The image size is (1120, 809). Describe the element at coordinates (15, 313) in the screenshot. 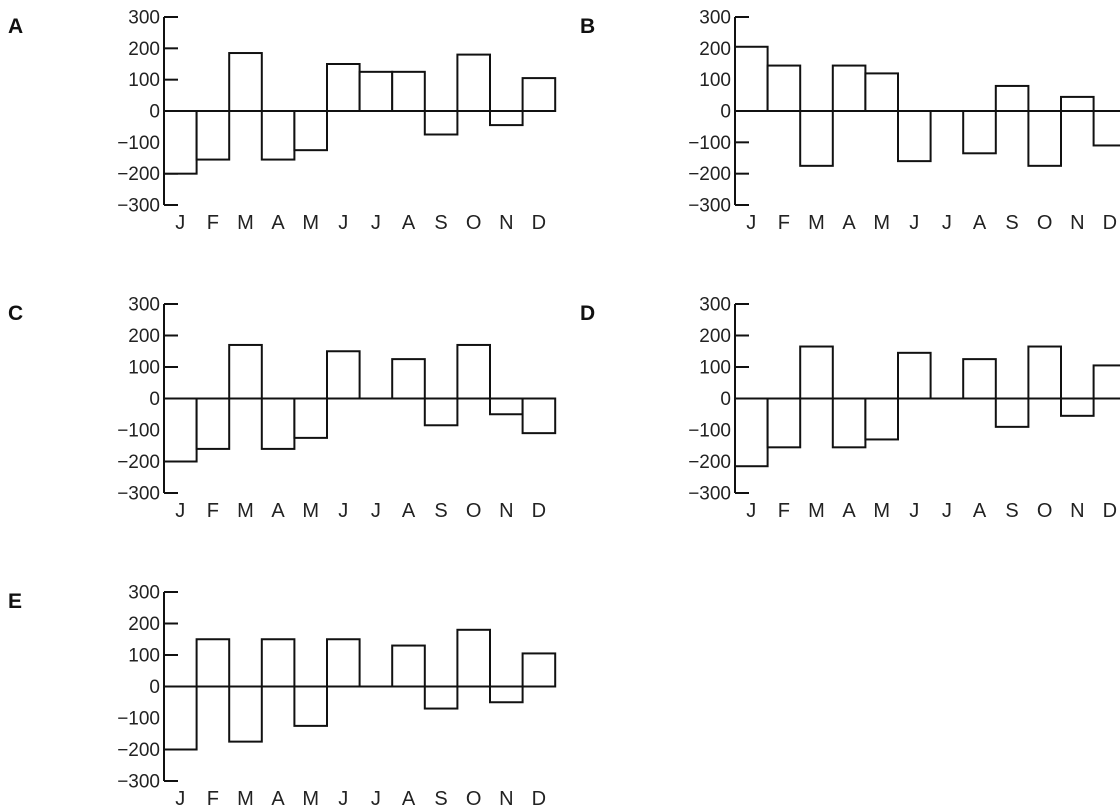

I see `panel-label: C` at that location.